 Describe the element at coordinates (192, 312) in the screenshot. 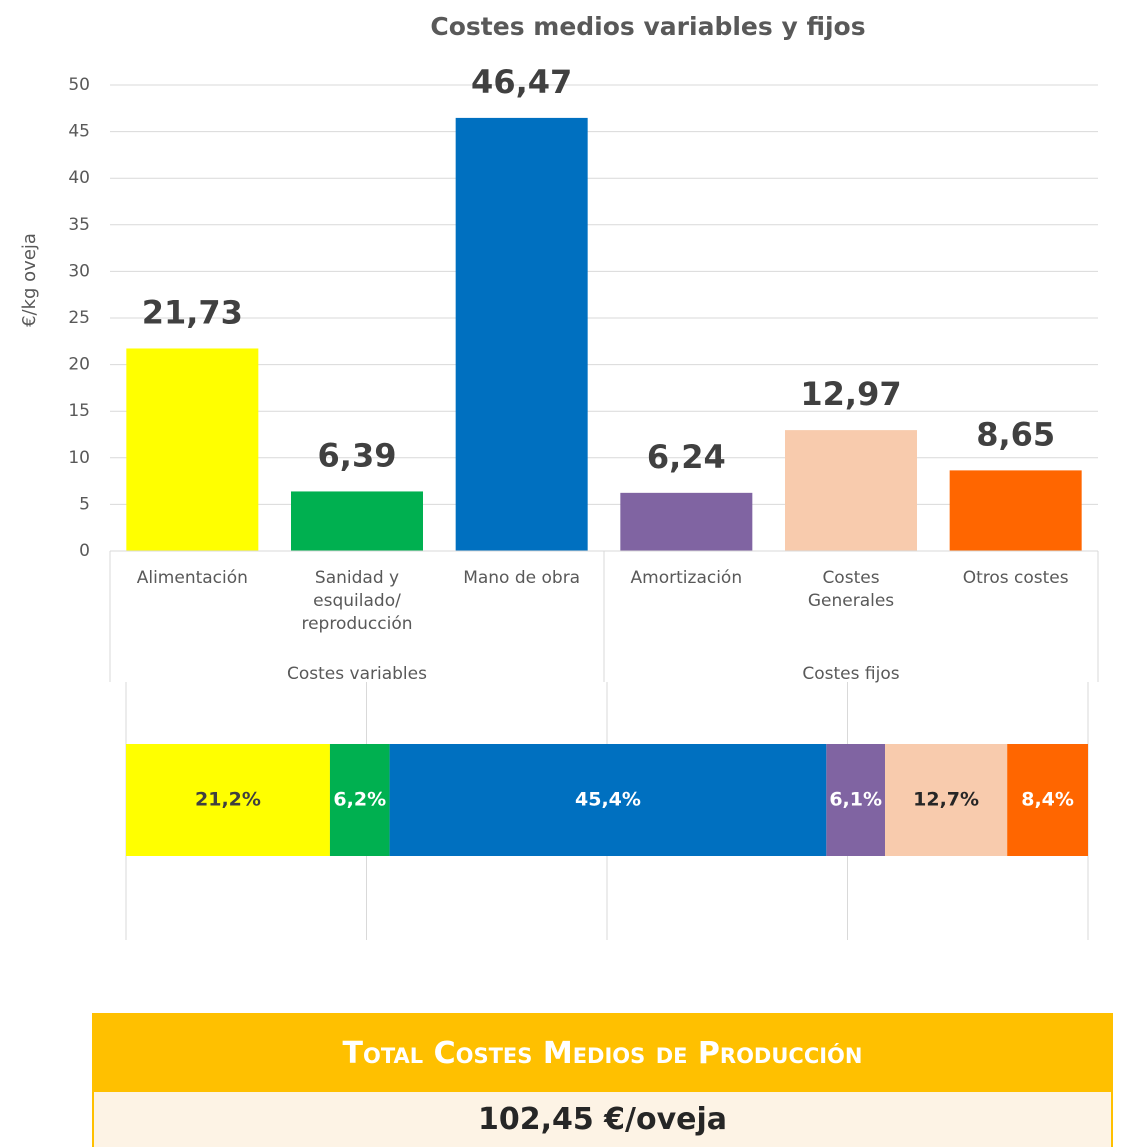

I see `data-label: 21,73` at that location.